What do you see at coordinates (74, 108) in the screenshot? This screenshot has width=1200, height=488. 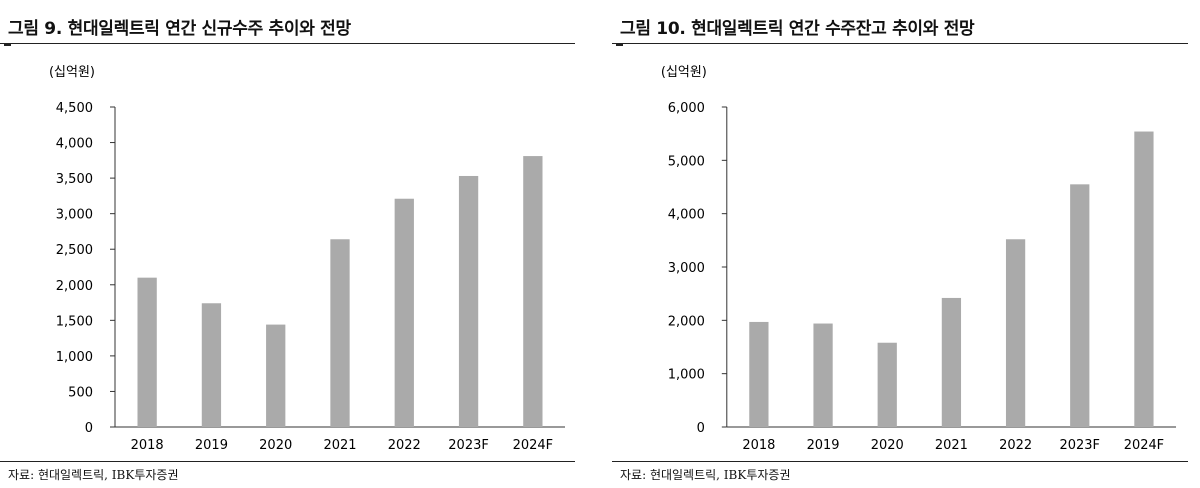 I see `y-tick-label: 4,500` at bounding box center [74, 108].